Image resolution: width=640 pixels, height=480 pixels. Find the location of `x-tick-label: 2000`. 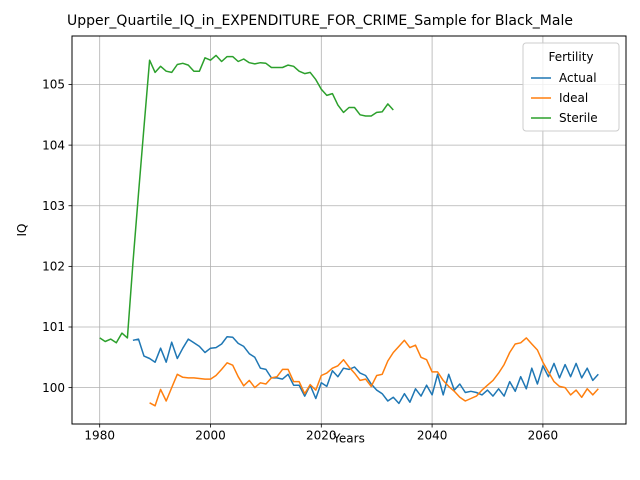

x-tick-label: 2000 is located at coordinates (210, 436).